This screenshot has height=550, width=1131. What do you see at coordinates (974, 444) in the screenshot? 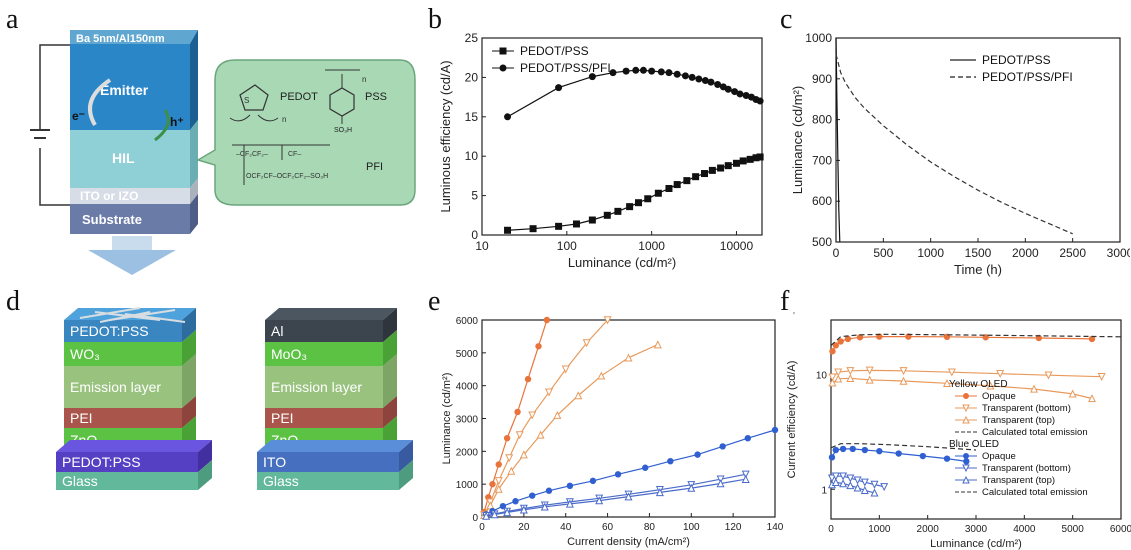
I see `legend-group-title: Blue OLED` at bounding box center [974, 444].